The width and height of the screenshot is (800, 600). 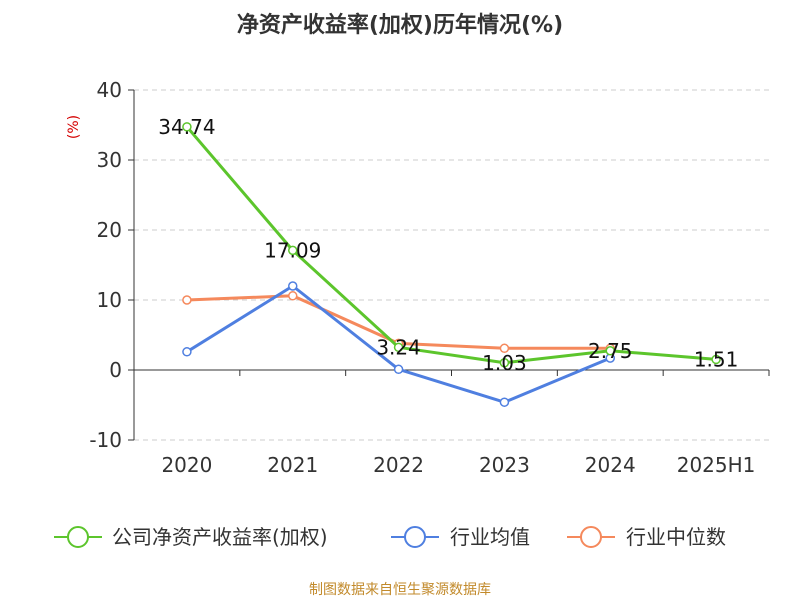 What do you see at coordinates (490, 537) in the screenshot?
I see `legend-label: 行业均值` at bounding box center [490, 537].